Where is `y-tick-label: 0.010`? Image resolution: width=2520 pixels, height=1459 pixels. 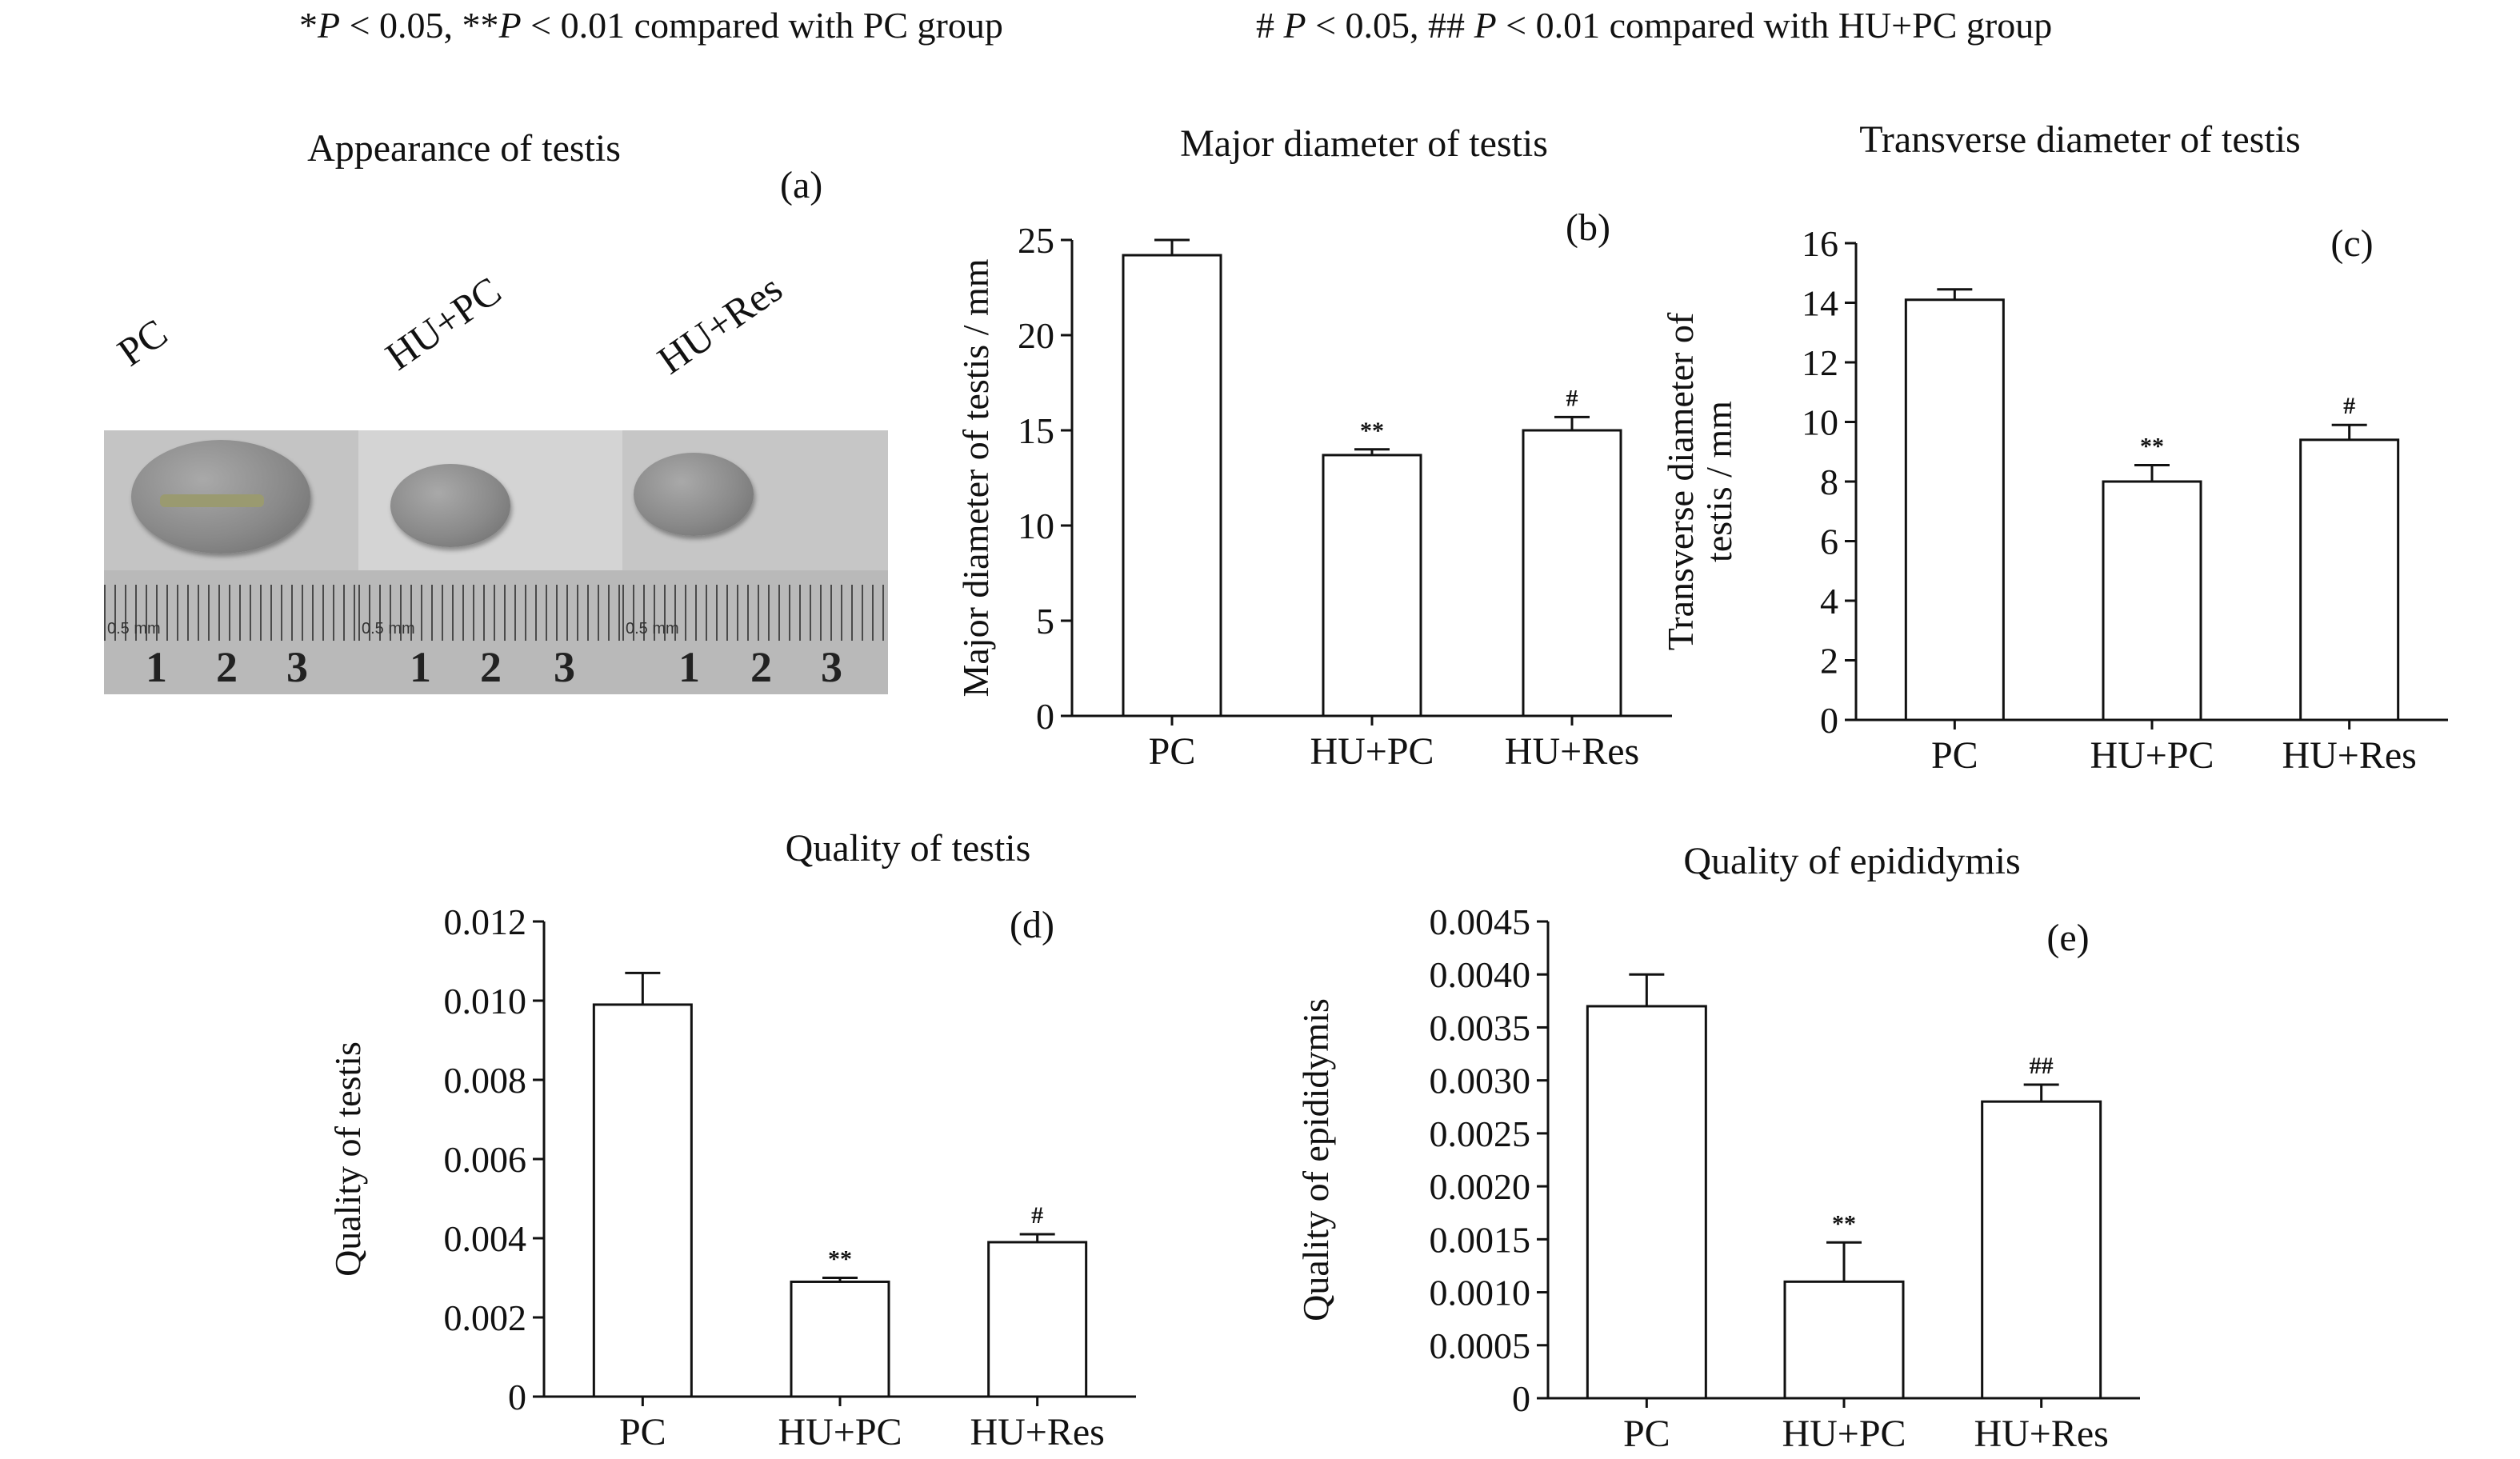
y-tick-label: 0.010 is located at coordinates (485, 1001).